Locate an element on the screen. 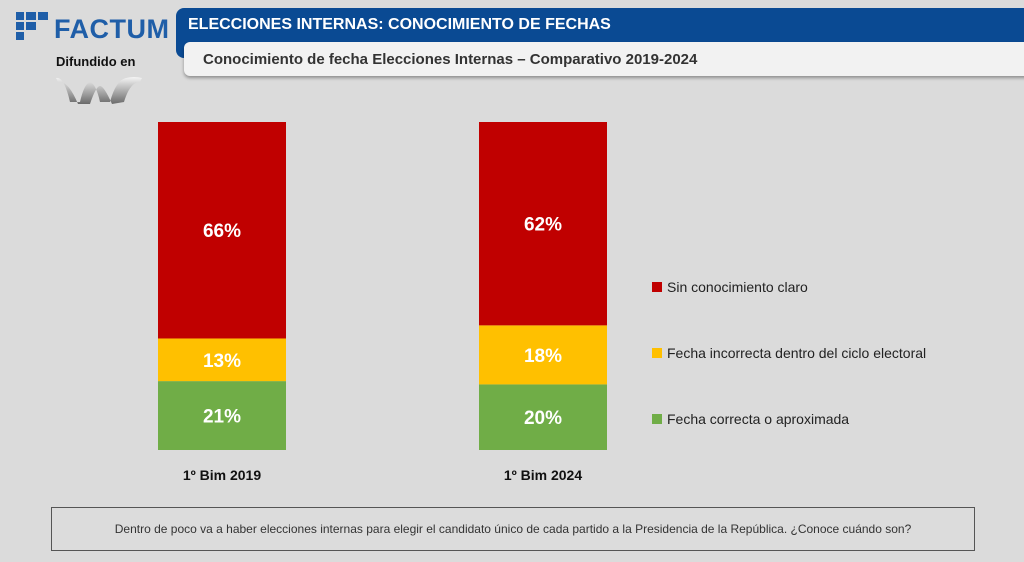  factum-logo: FACTUM Difundido en is located at coordinates (94, 59).